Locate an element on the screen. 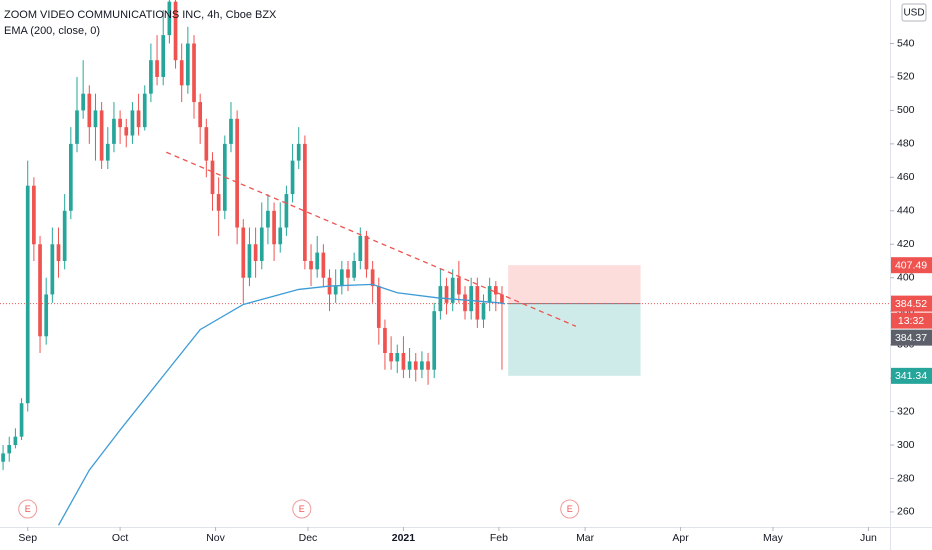  currency: USD is located at coordinates (913, 13).